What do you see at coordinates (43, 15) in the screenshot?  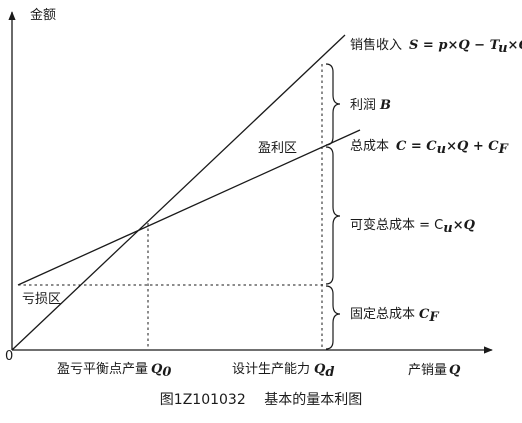 I see `y-axis-label: 金额` at bounding box center [43, 15].